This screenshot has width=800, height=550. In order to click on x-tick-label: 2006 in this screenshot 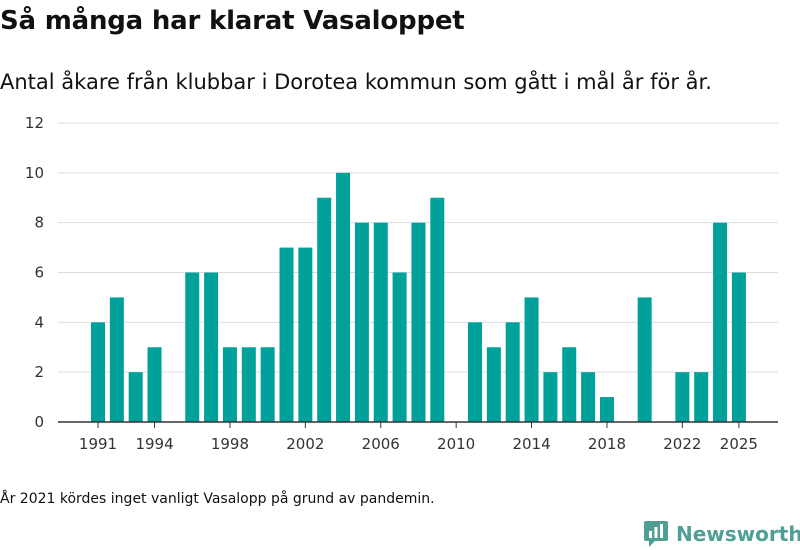, I will do `click(381, 444)`.